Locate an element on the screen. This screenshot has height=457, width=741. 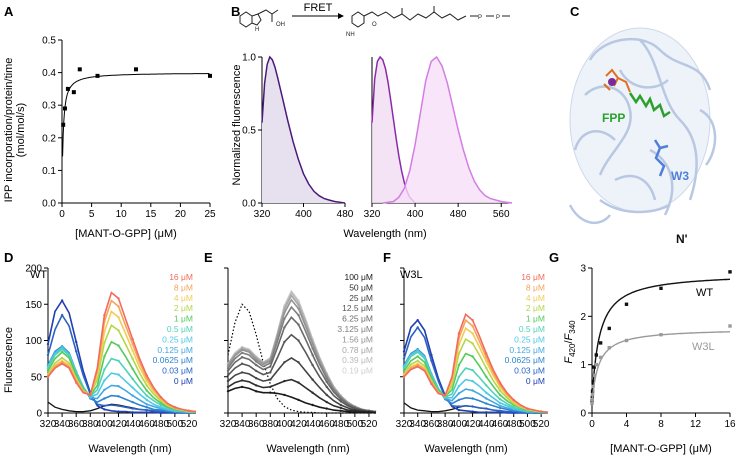
panel-g-x-tick-label: 8 is located at coordinates (661, 424).